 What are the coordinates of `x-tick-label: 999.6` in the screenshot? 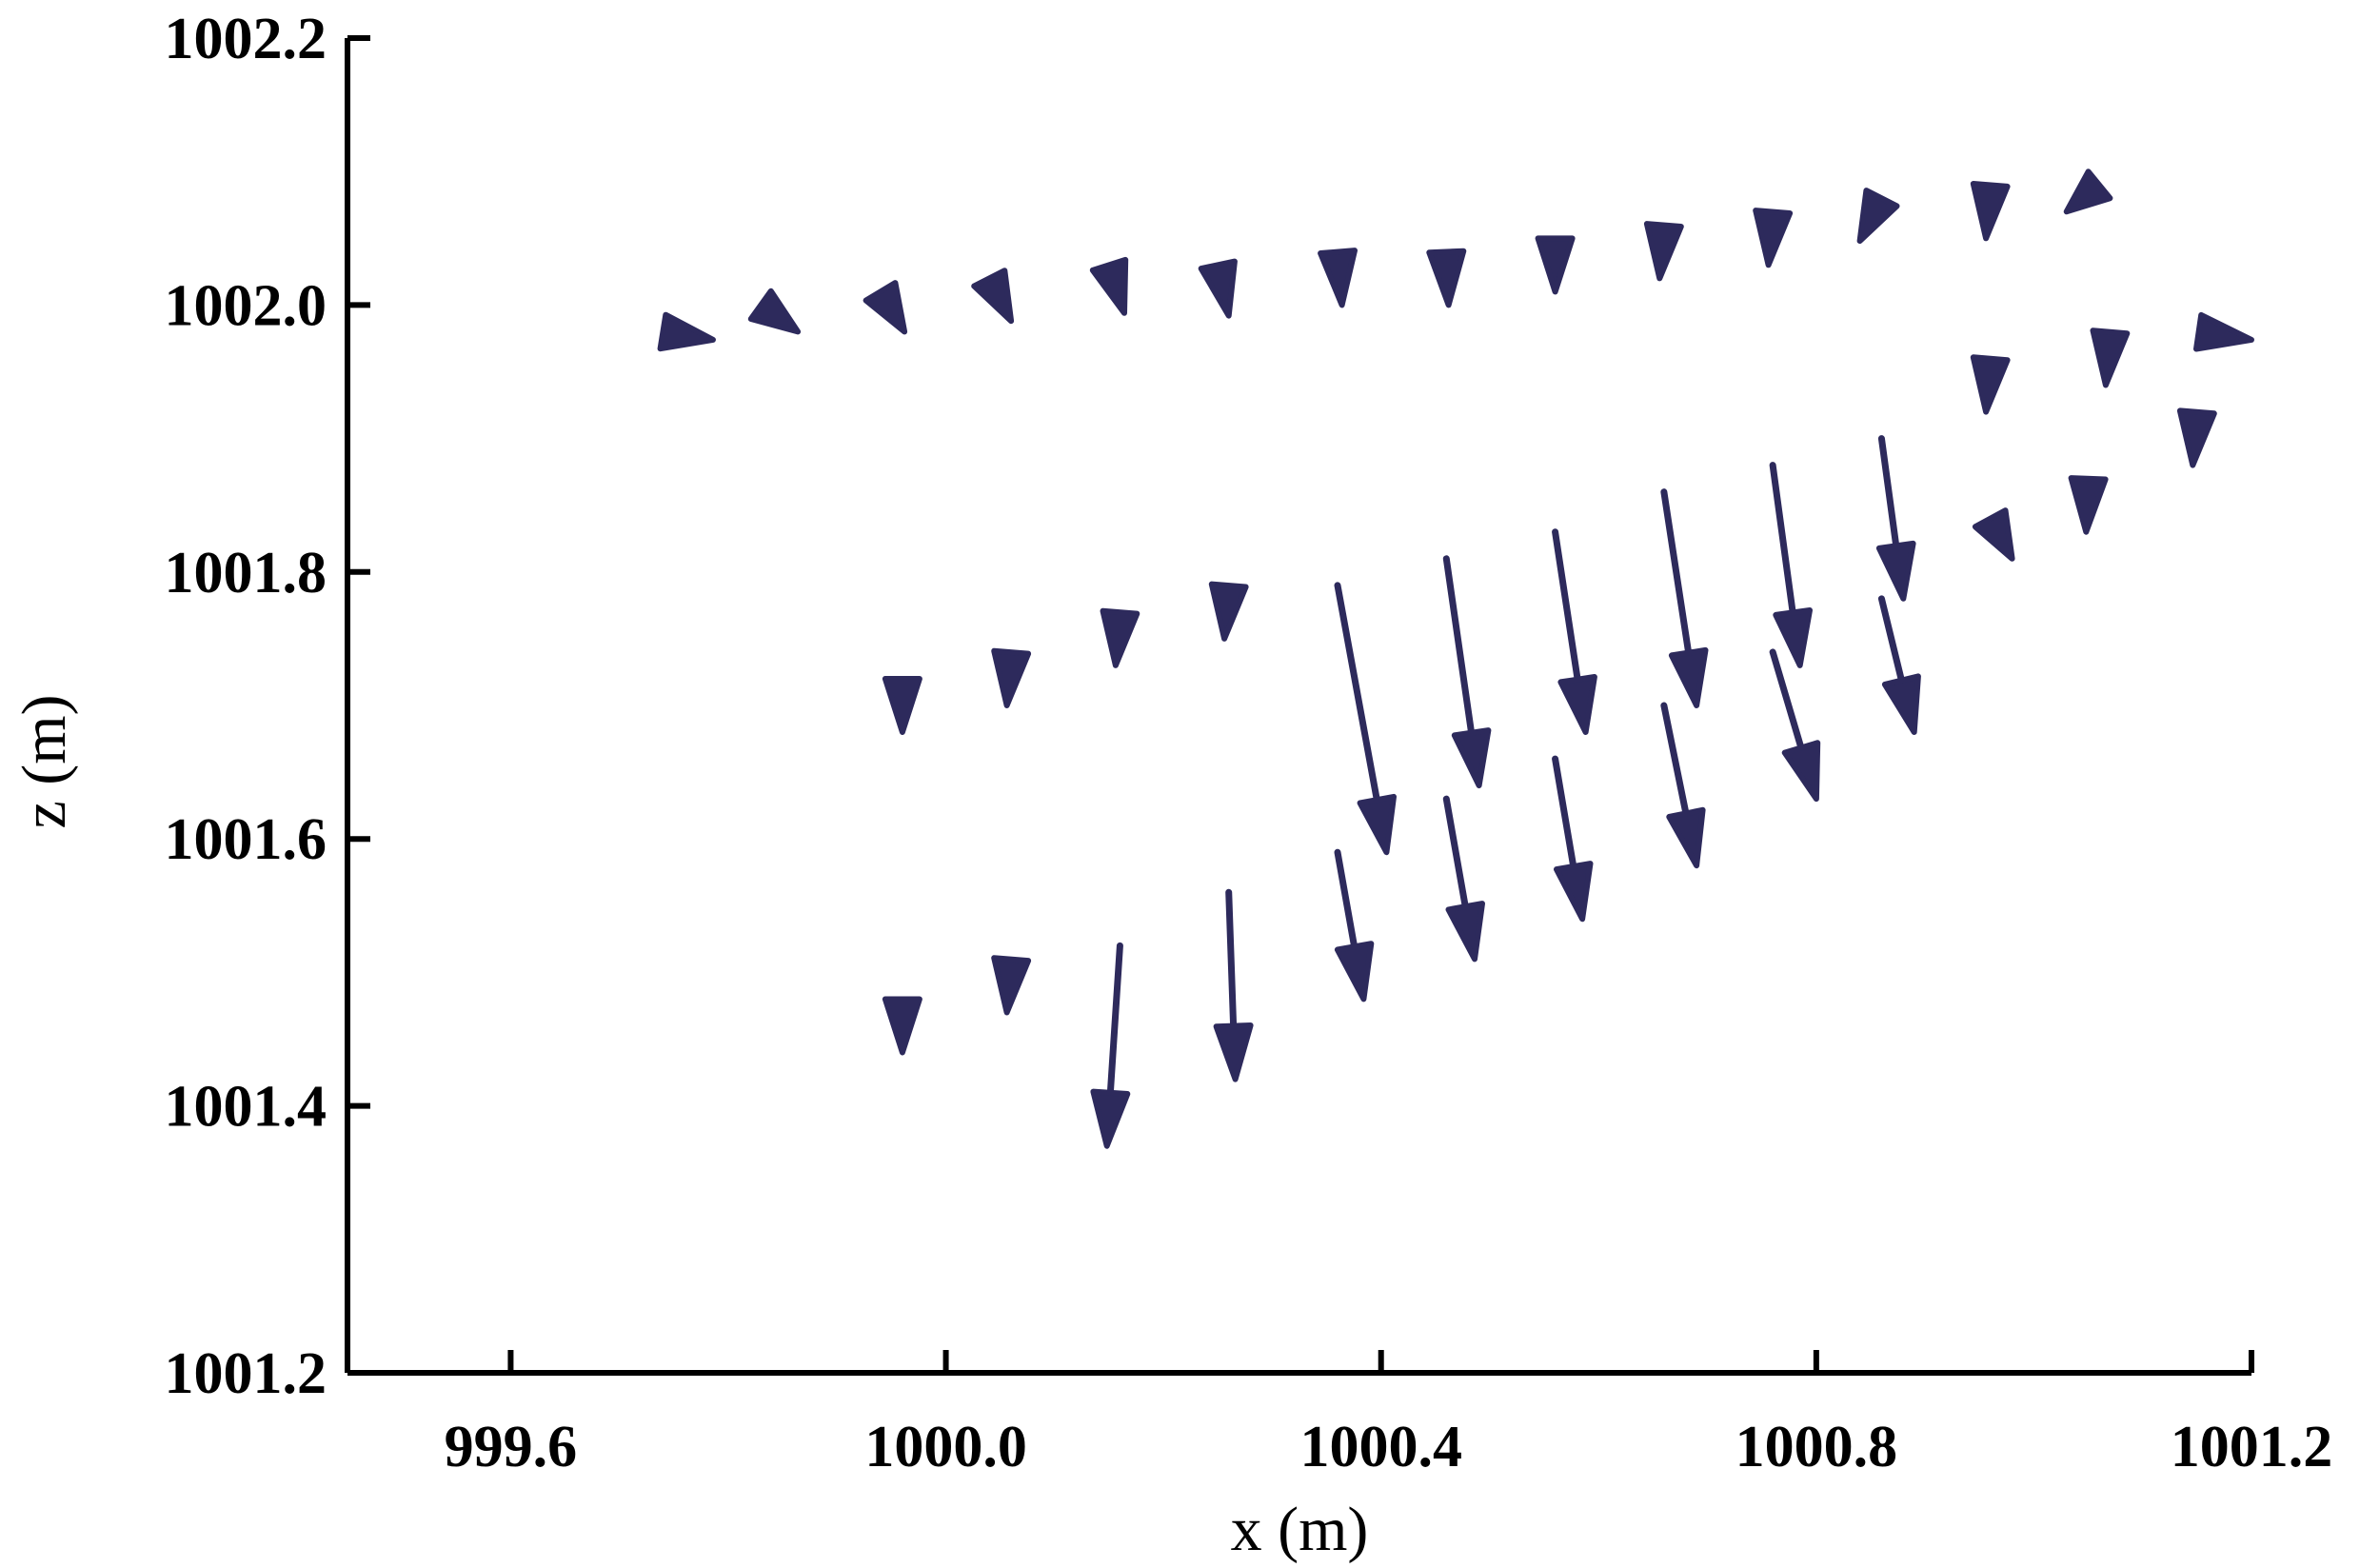 It's located at (512, 1447).